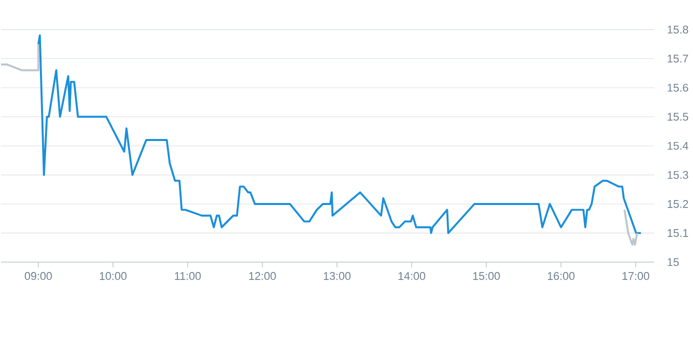 This screenshot has height=360, width=693. I want to click on y-tick-label: 15.5, so click(678, 117).